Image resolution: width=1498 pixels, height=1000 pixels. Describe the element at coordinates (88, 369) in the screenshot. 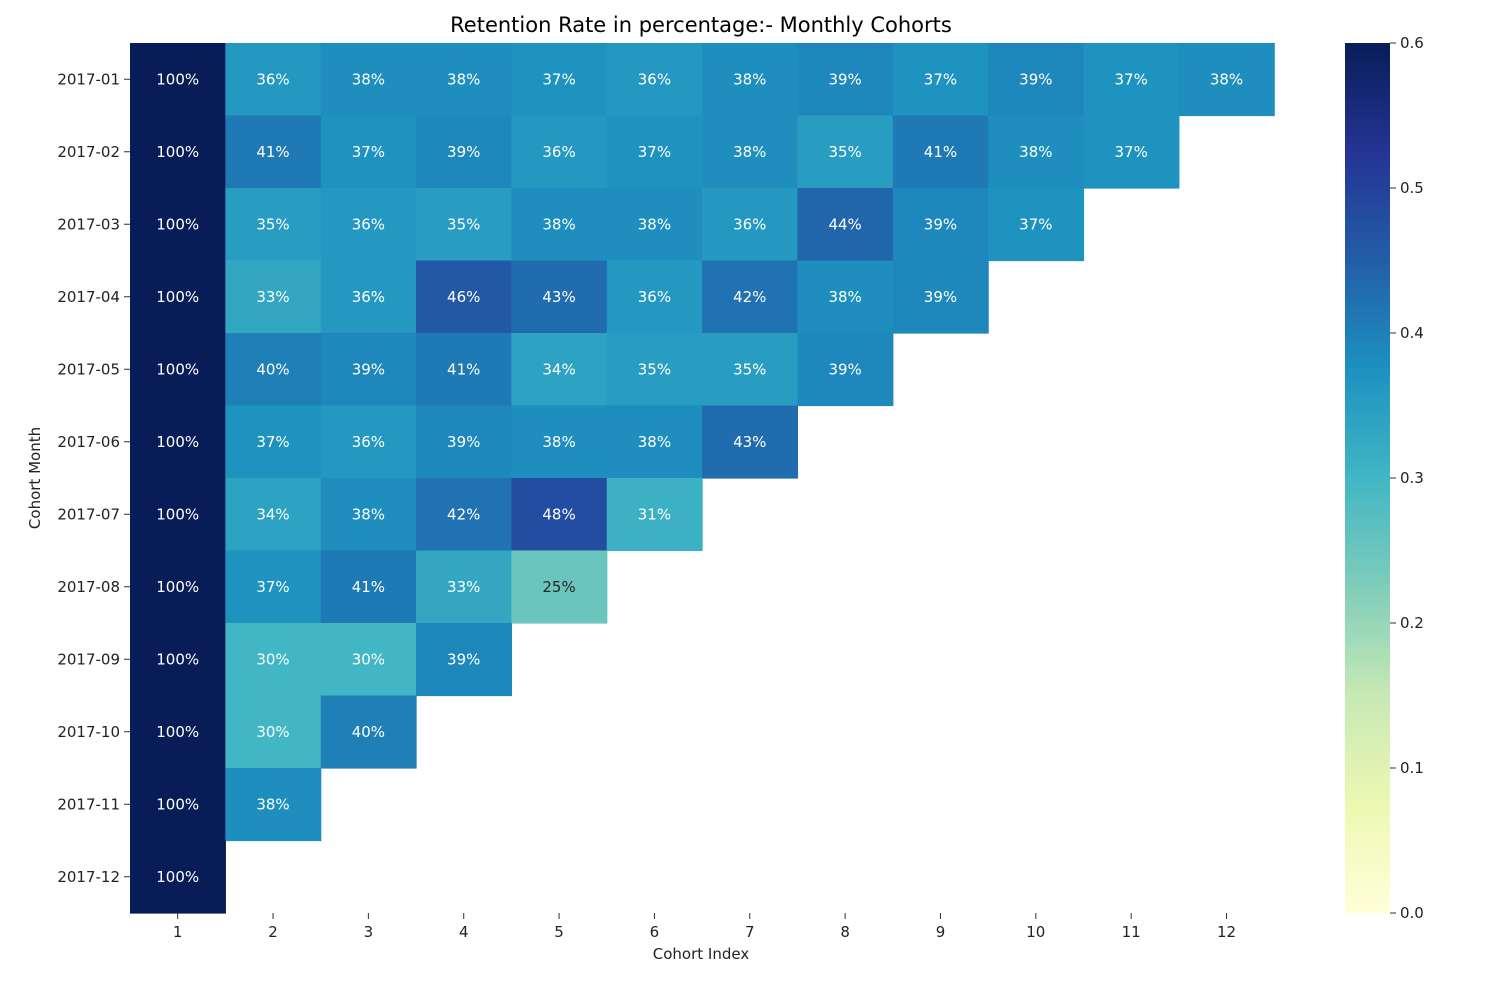

I see `y-tick-label: 2017-05` at that location.